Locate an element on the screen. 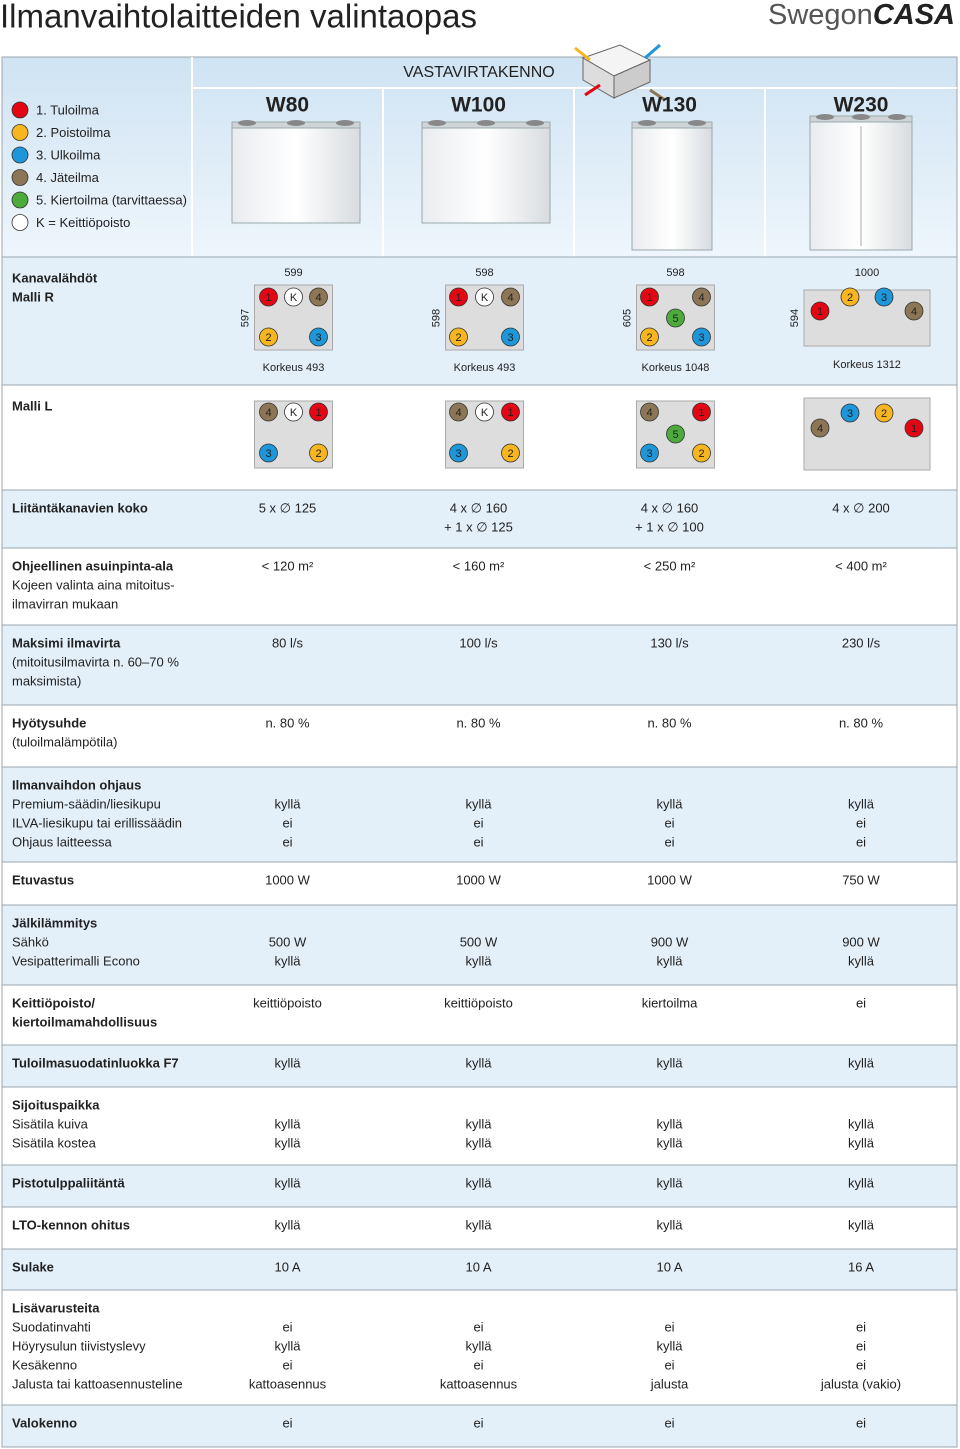 Image resolution: width=960 pixels, height=1449 pixels. item-label: Kesäkenno is located at coordinates (44, 1364).